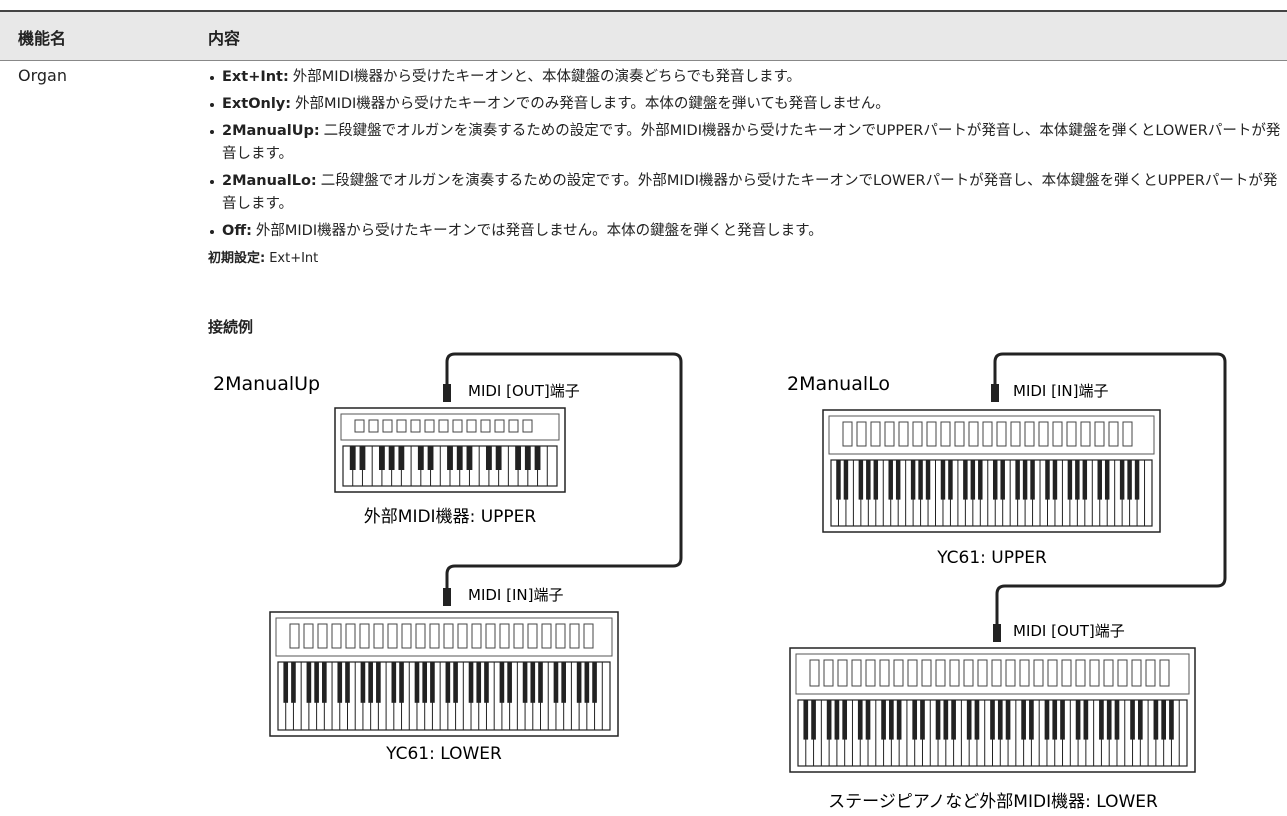  I want to click on default-value: Ext+Int, so click(294, 258).